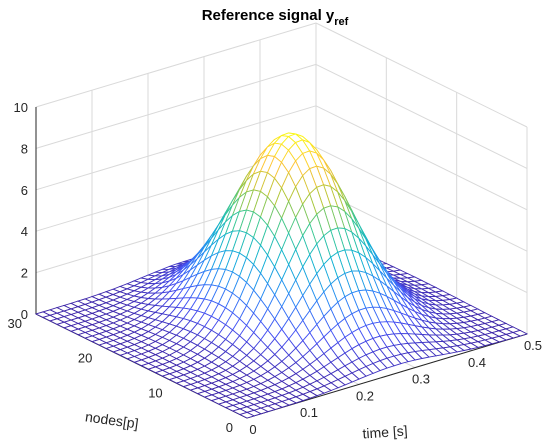 This screenshot has width=550, height=442. What do you see at coordinates (24, 314) in the screenshot?
I see `z-tick-label: 0` at bounding box center [24, 314].